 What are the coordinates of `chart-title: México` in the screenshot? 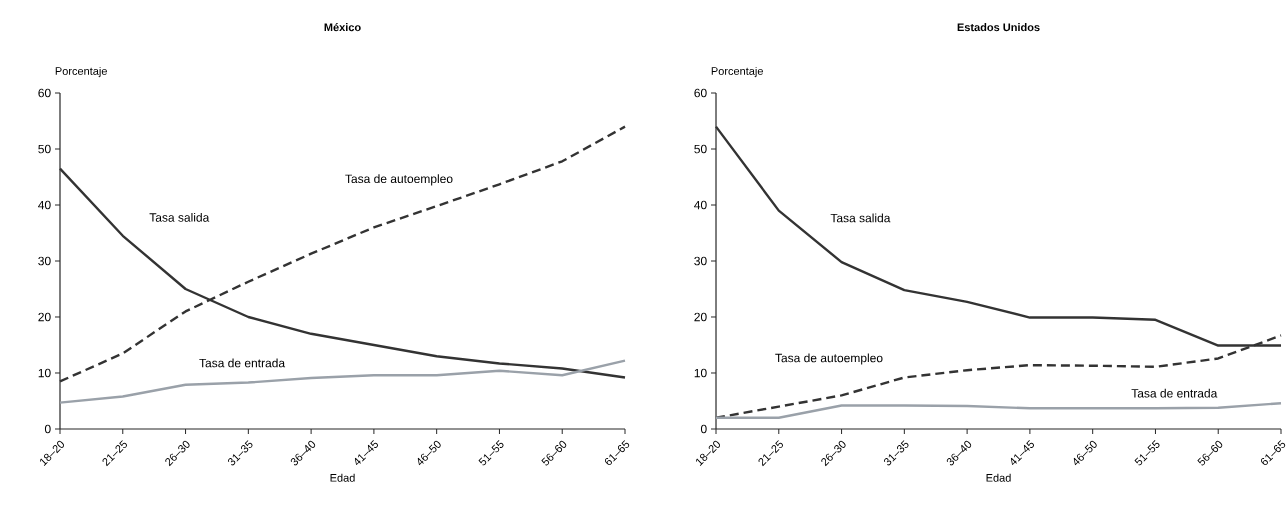 It's located at (342, 27).